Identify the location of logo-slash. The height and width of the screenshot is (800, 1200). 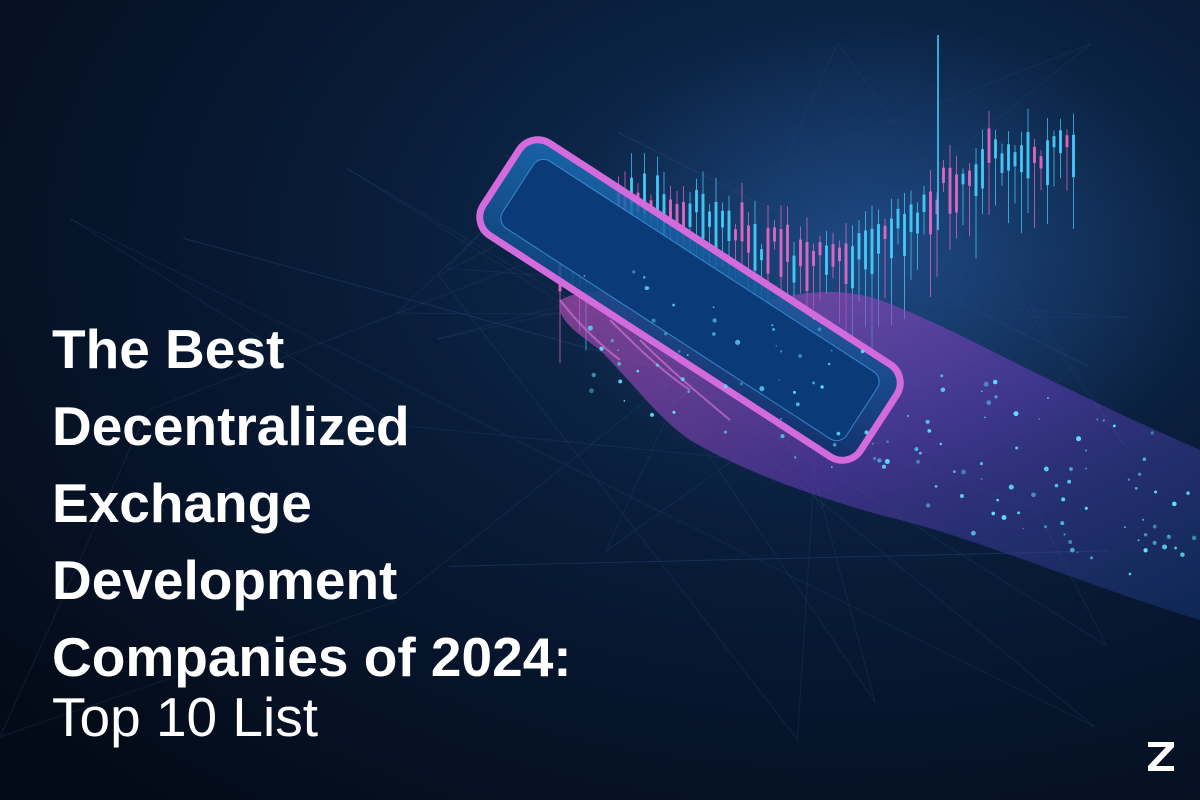
(1161, 756).